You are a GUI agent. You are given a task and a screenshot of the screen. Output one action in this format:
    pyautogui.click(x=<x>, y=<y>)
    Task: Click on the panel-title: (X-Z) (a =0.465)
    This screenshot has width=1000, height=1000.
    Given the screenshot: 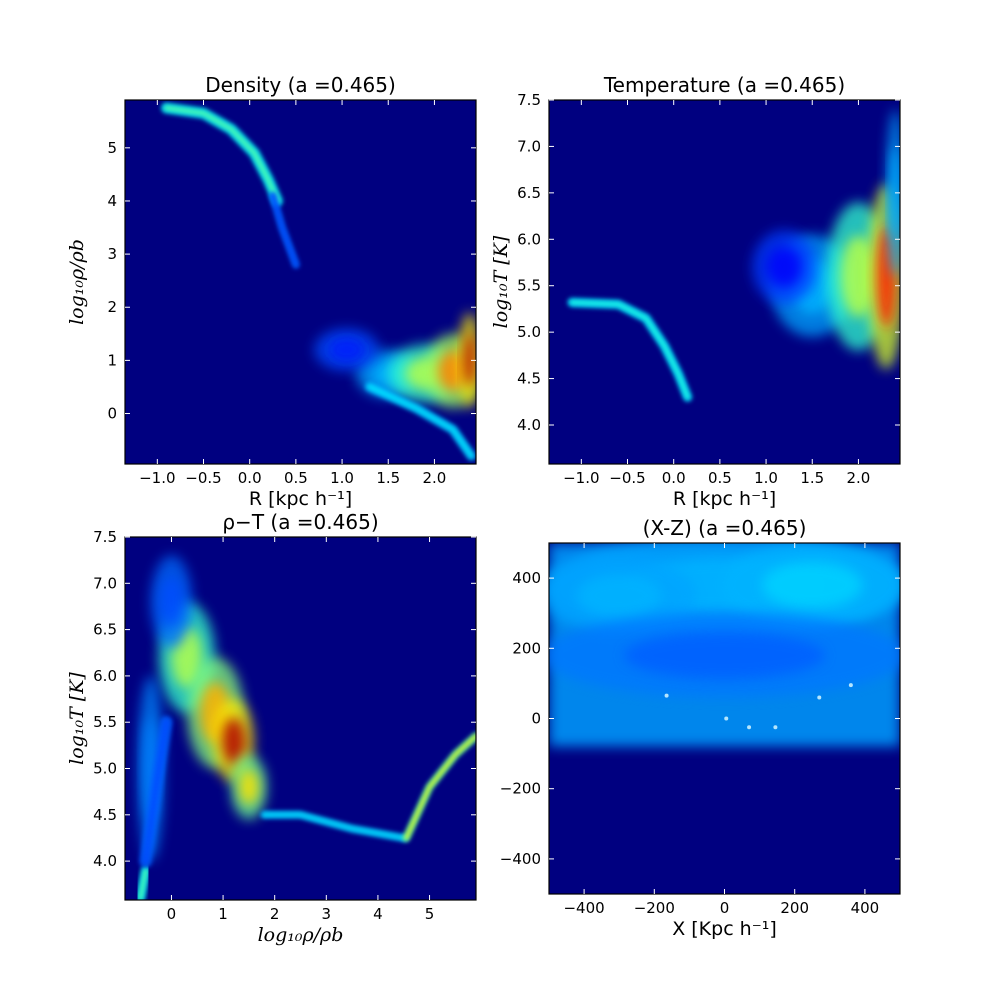 What is the action you would take?
    pyautogui.click(x=725, y=528)
    